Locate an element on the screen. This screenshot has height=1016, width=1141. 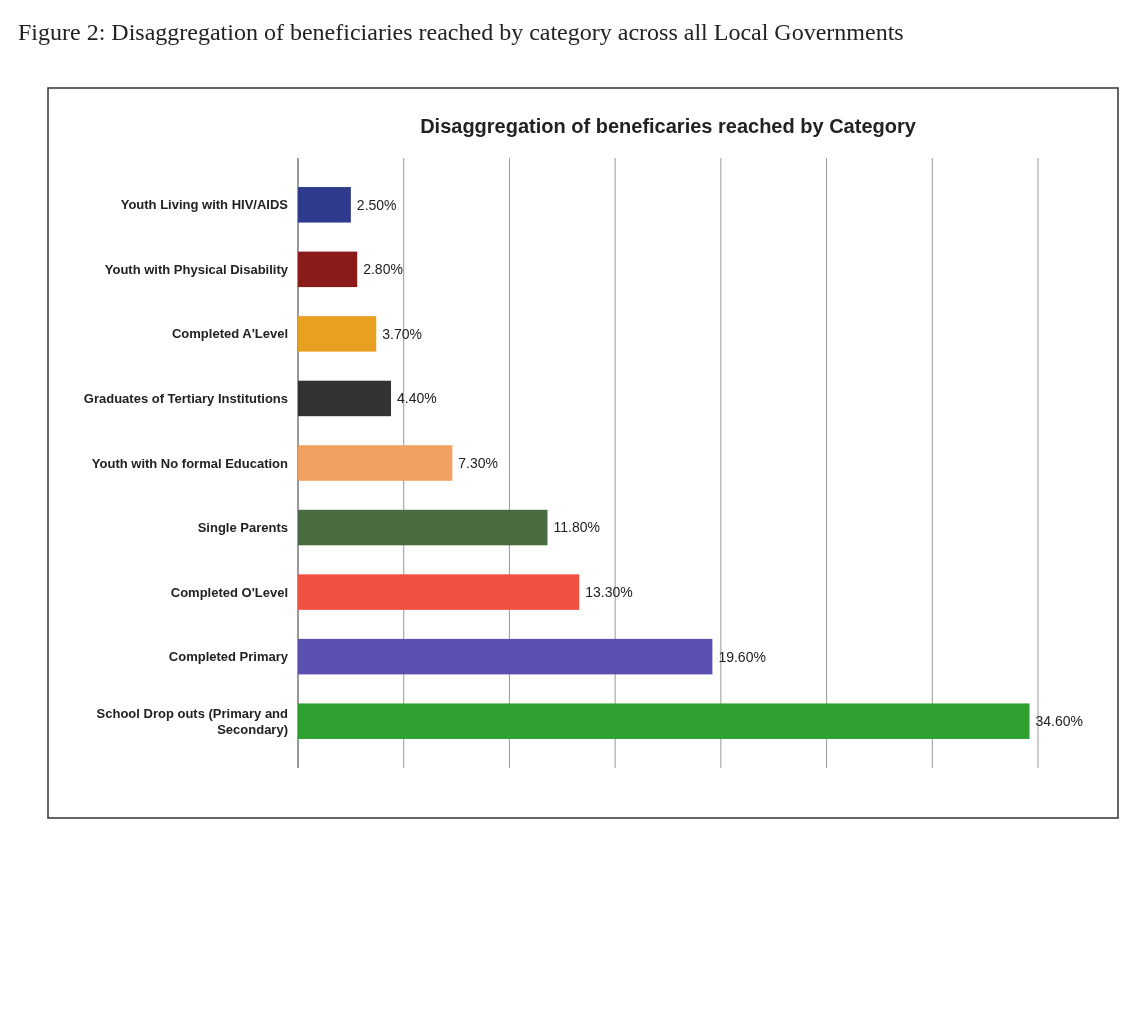
y-tick-label: School Drop outs (Primary and Secondary) is located at coordinates (192, 721).